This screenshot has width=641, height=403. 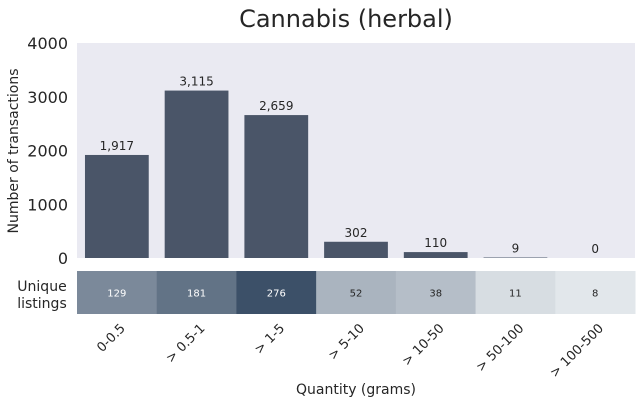 What do you see at coordinates (346, 19) in the screenshot?
I see `chart-title: Cannabis (herbal)` at bounding box center [346, 19].